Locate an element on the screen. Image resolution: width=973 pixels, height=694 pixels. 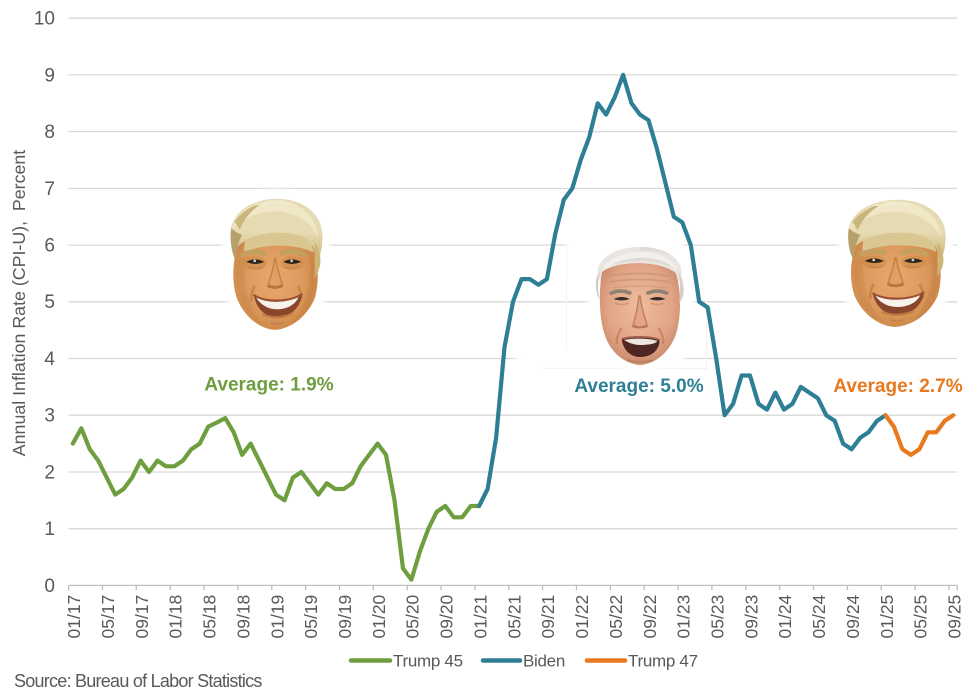
svg-text: 9 is located at coordinates (49, 75).